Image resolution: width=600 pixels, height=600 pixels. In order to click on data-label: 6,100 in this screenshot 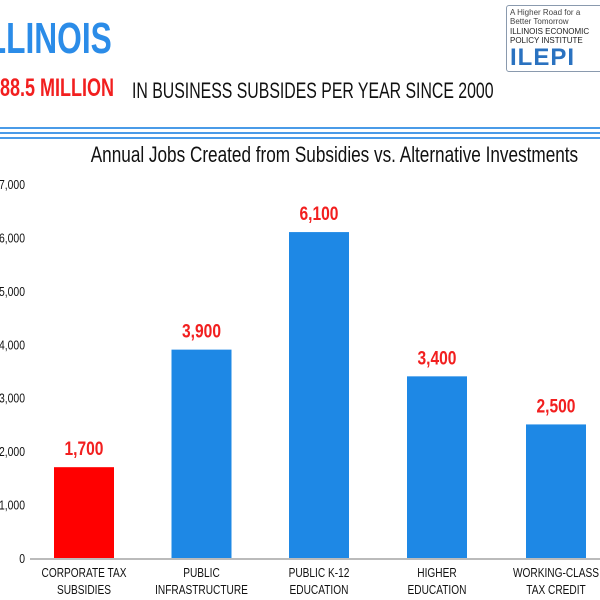, I will do `click(319, 214)`.